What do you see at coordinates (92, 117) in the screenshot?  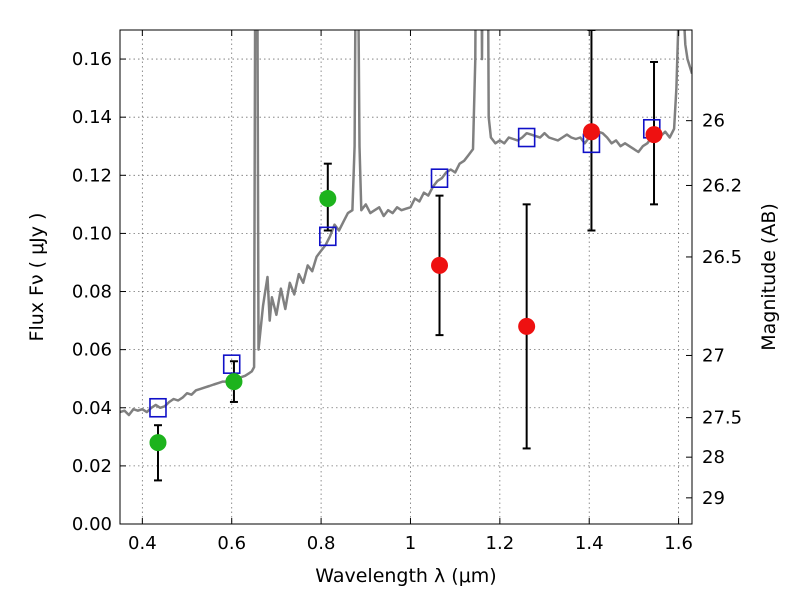 I see `y-tick-label: 0.14` at bounding box center [92, 117].